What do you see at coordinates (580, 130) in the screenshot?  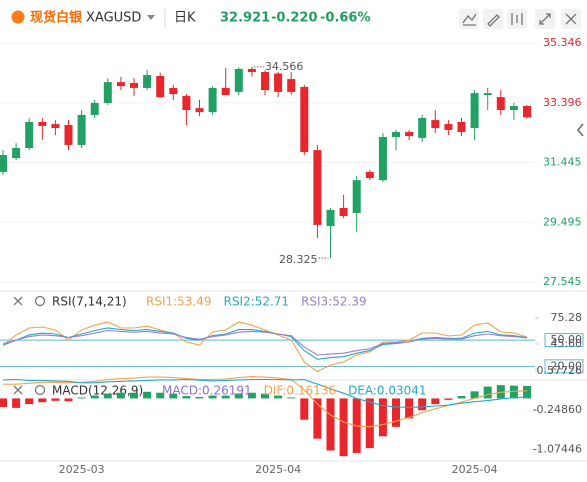 I see `side-toggle` at bounding box center [580, 130].